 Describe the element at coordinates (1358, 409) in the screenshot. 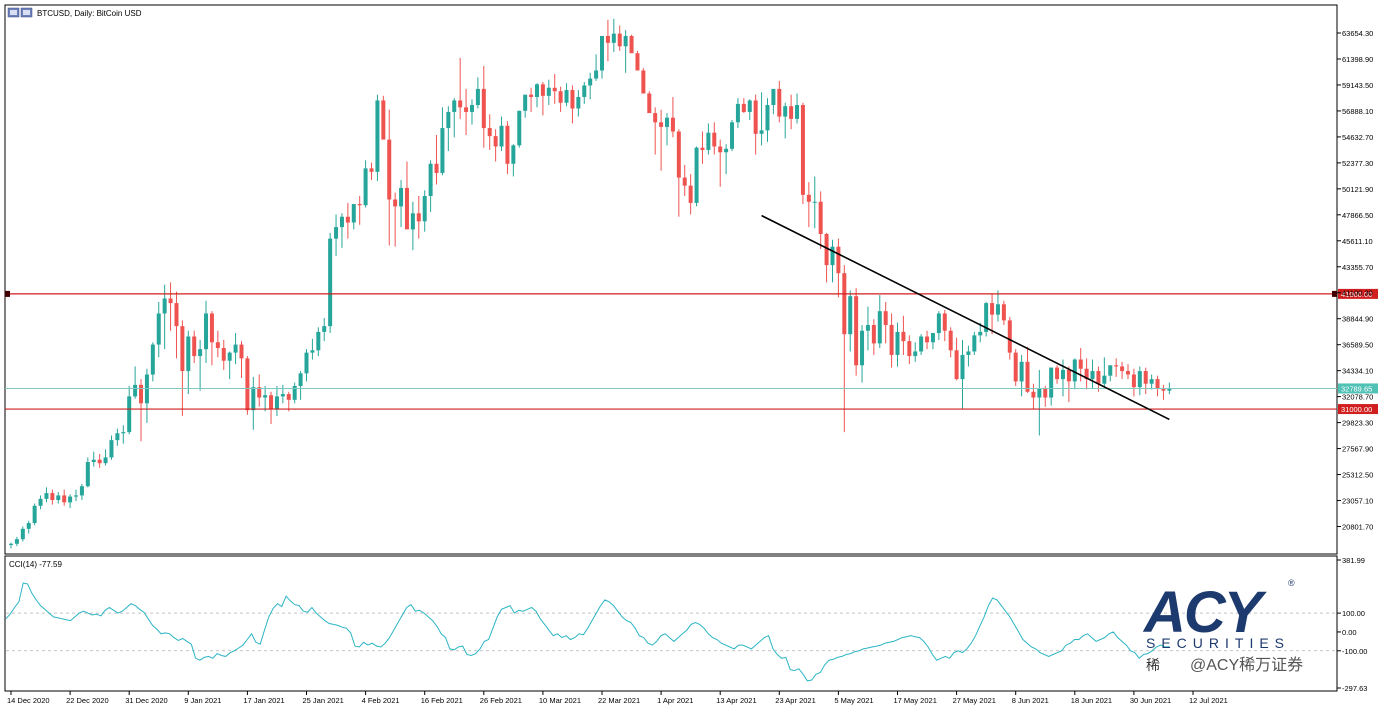

I see `level-price-tag` at that location.